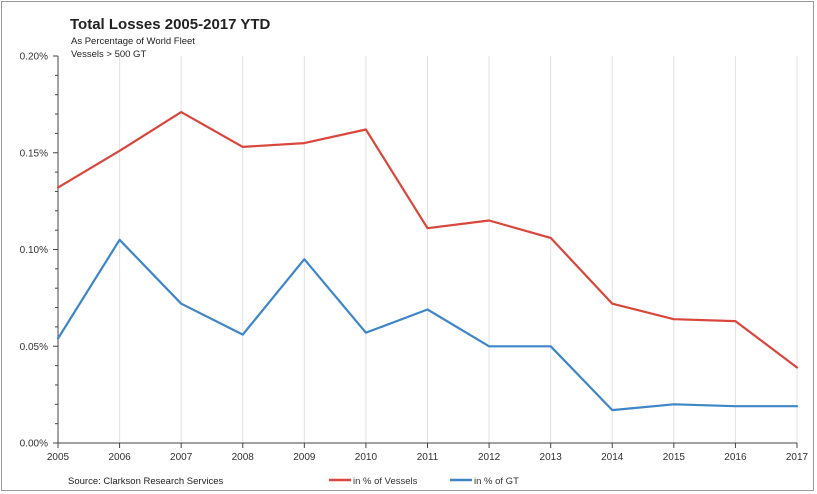 The height and width of the screenshot is (494, 817). Describe the element at coordinates (108, 54) in the screenshot. I see `chart-subtitle-line-2: Vessels > 500 GT` at that location.